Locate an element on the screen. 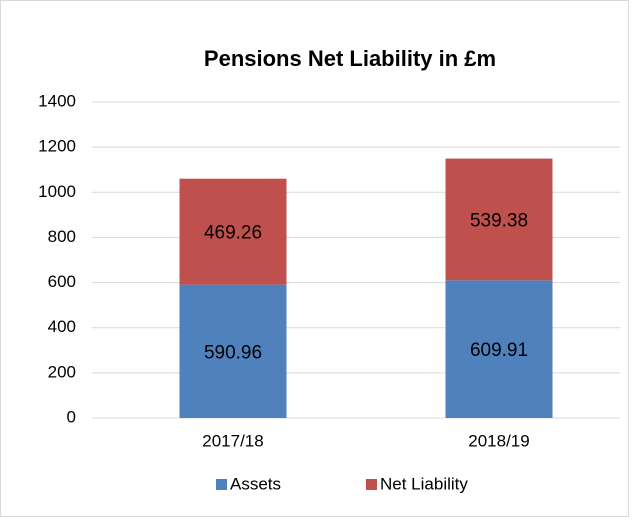  y-tick-label: 800 is located at coordinates (62, 236).